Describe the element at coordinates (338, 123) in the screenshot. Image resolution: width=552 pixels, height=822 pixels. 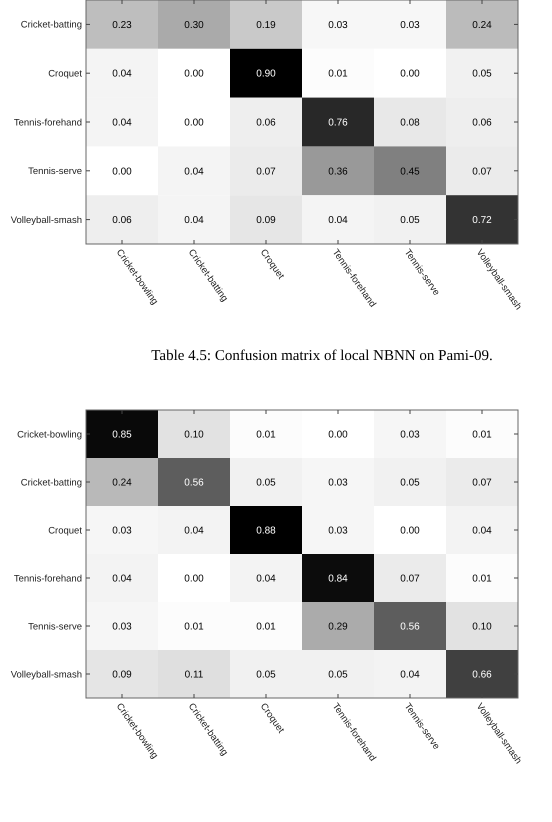
I see `data-label: 0.76` at that location.